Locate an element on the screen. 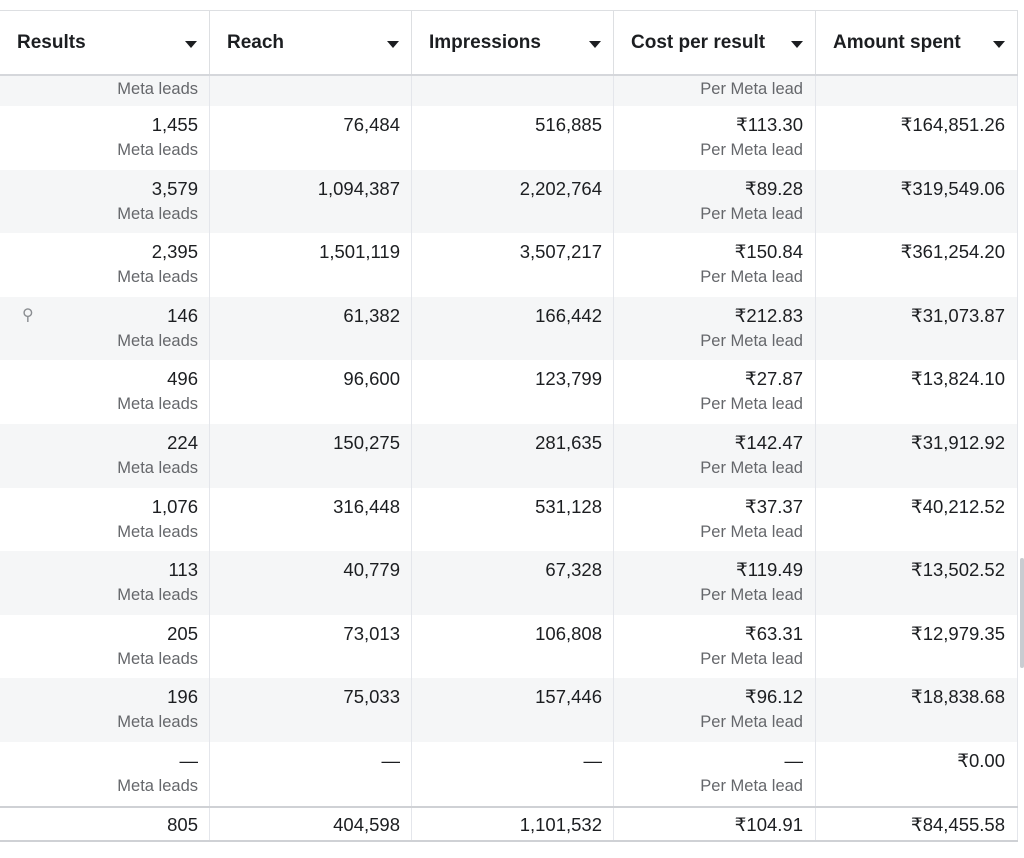 Image resolution: width=1024 pixels, height=858 pixels. spent-cell: ₹12,979.35 is located at coordinates (917, 646).